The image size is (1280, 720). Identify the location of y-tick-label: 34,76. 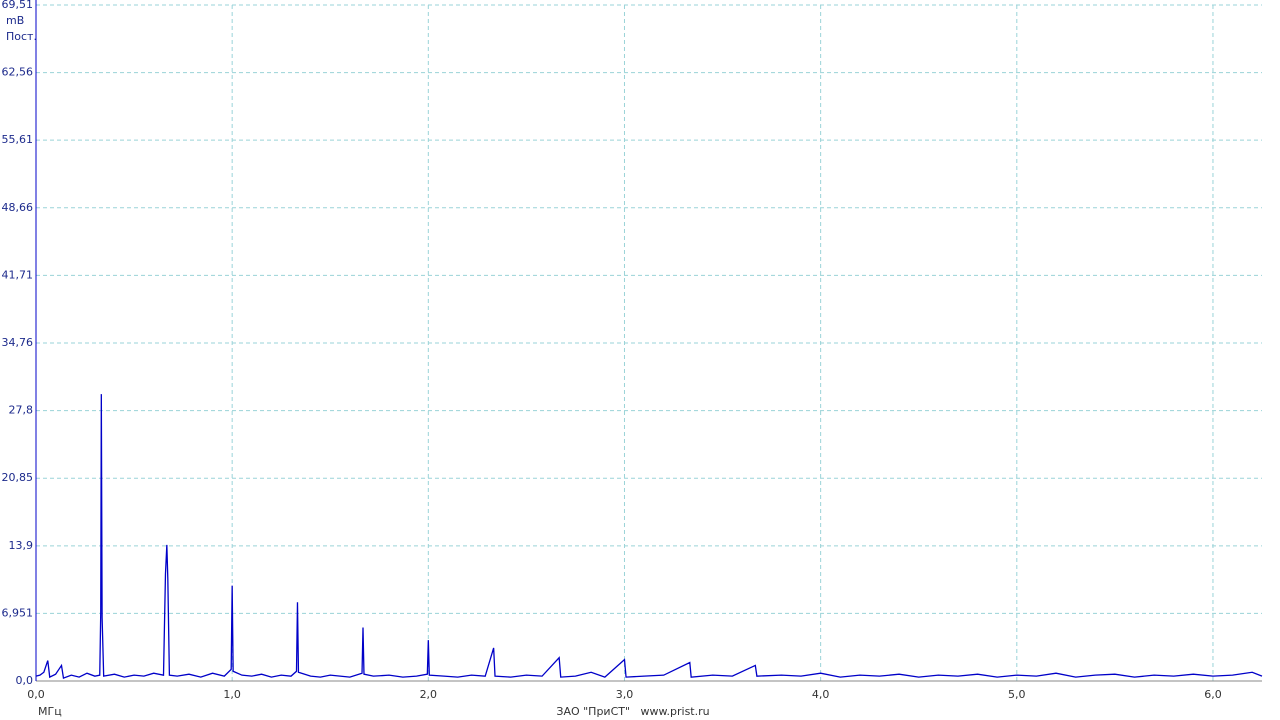
(18, 342).